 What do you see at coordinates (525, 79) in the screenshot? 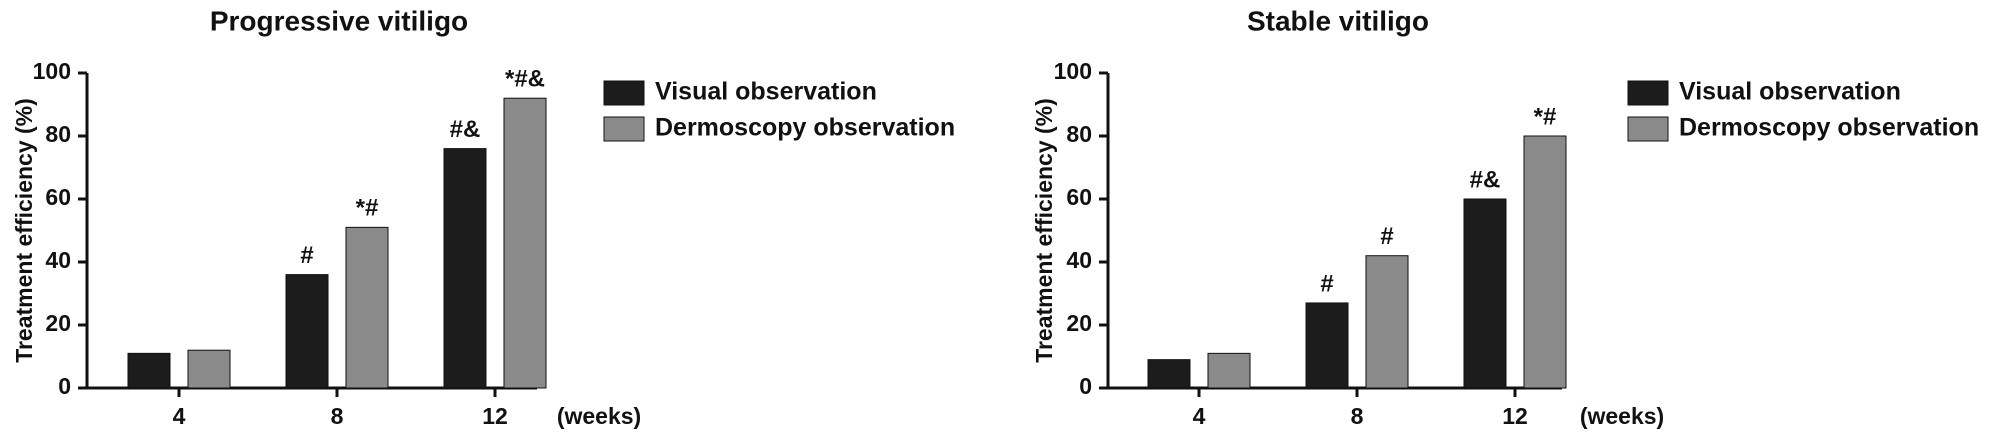
I see `bar-annotation: *#&` at bounding box center [525, 79].